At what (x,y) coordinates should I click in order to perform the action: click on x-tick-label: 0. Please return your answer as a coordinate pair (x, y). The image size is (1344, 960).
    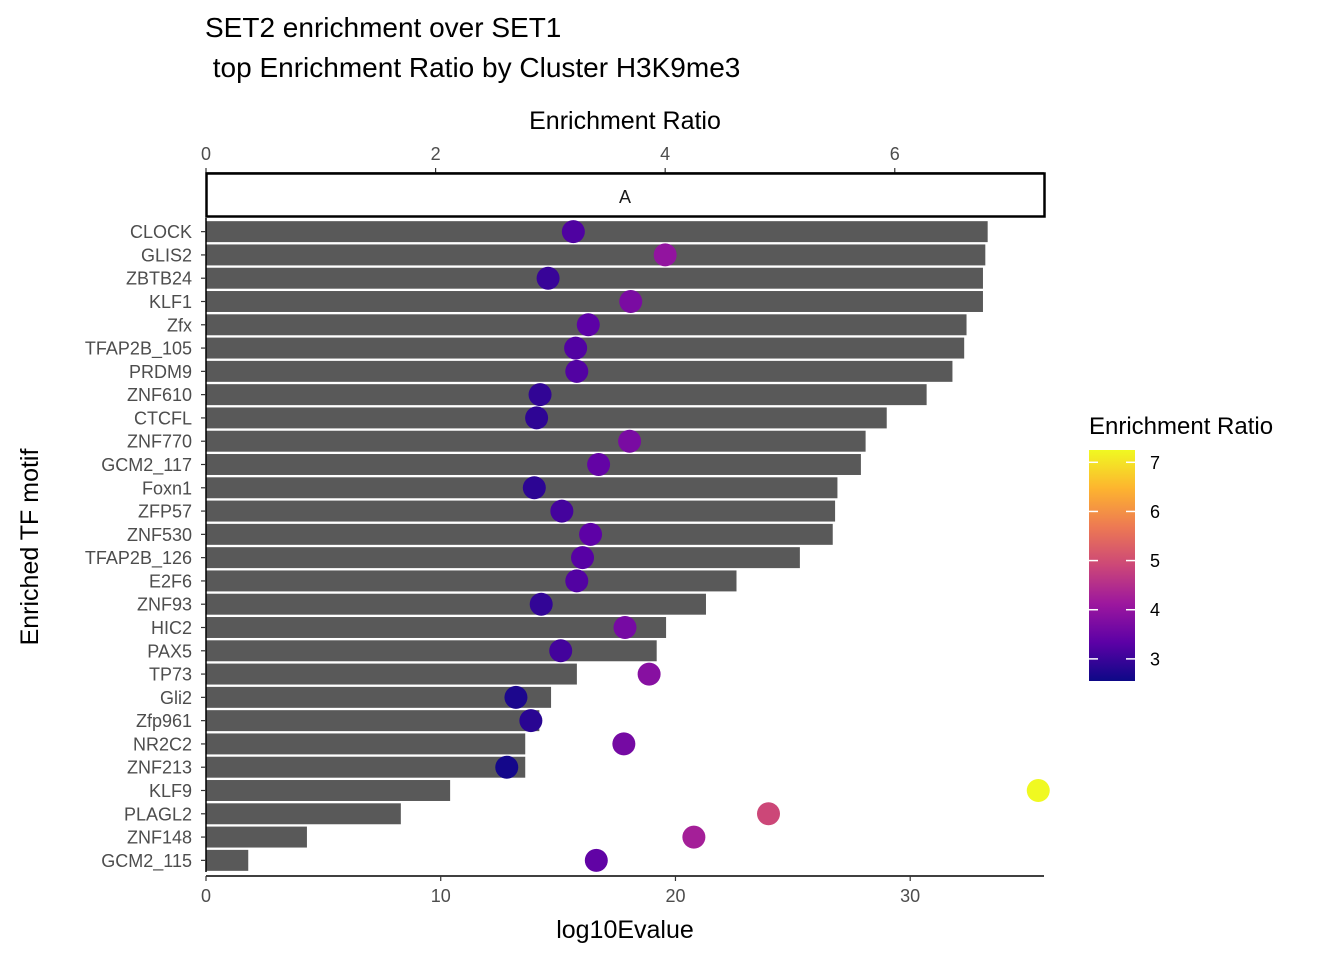
    Looking at the image, I should click on (206, 896).